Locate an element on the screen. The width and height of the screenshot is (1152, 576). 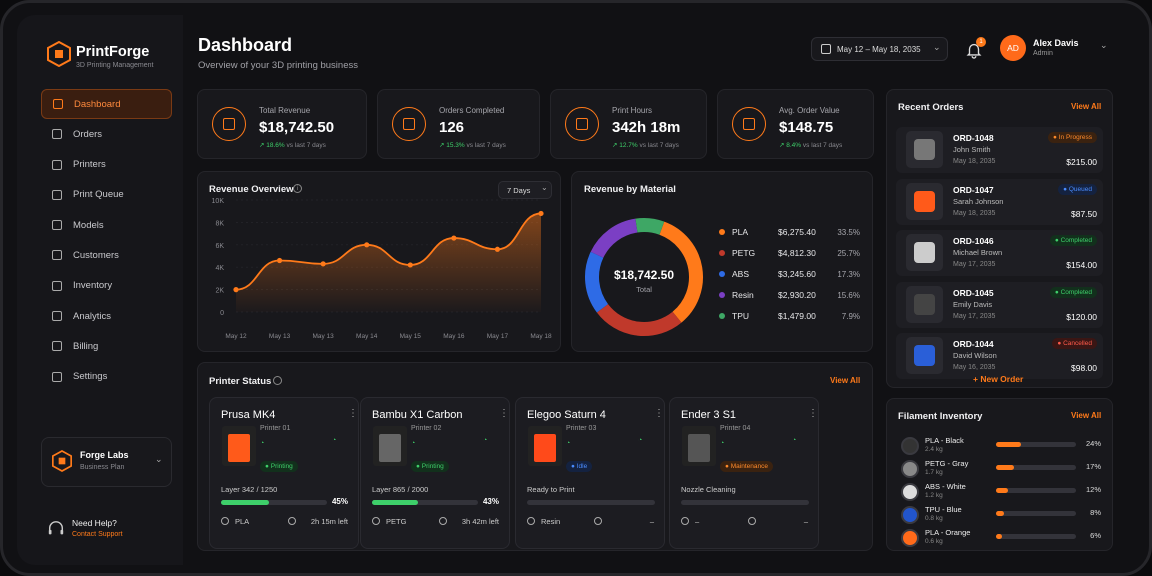
trend-up-icon: ↗ is located at coordinates (783, 145).